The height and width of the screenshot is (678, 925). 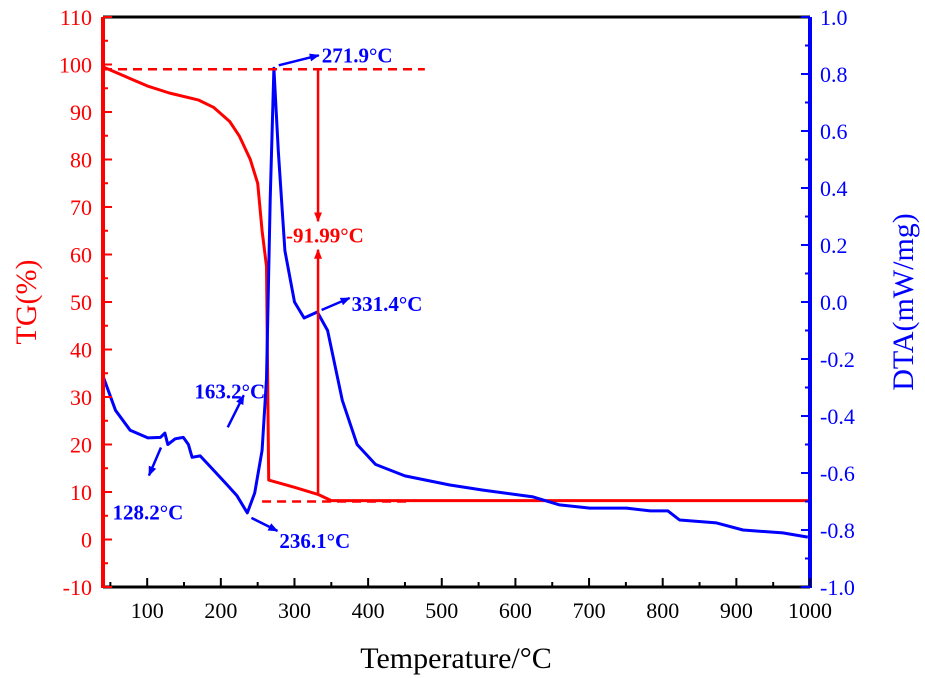 I want to click on right-tick-label: -0.6, so click(x=837, y=473).